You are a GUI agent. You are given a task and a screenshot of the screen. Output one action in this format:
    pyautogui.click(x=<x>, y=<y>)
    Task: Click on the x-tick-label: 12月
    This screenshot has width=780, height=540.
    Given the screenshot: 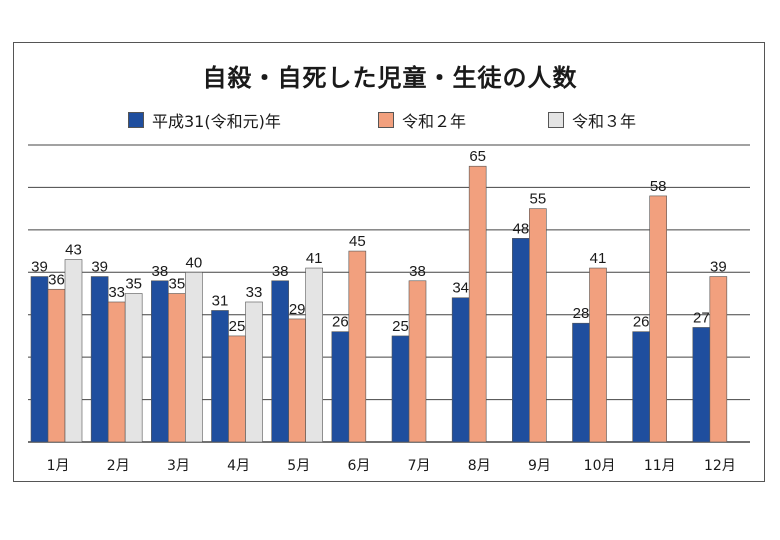 What is the action you would take?
    pyautogui.click(x=720, y=466)
    